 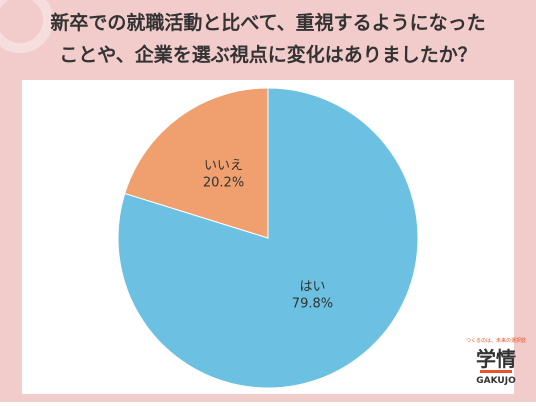 I want to click on logo-romaji: GAKUJO, so click(x=496, y=381).